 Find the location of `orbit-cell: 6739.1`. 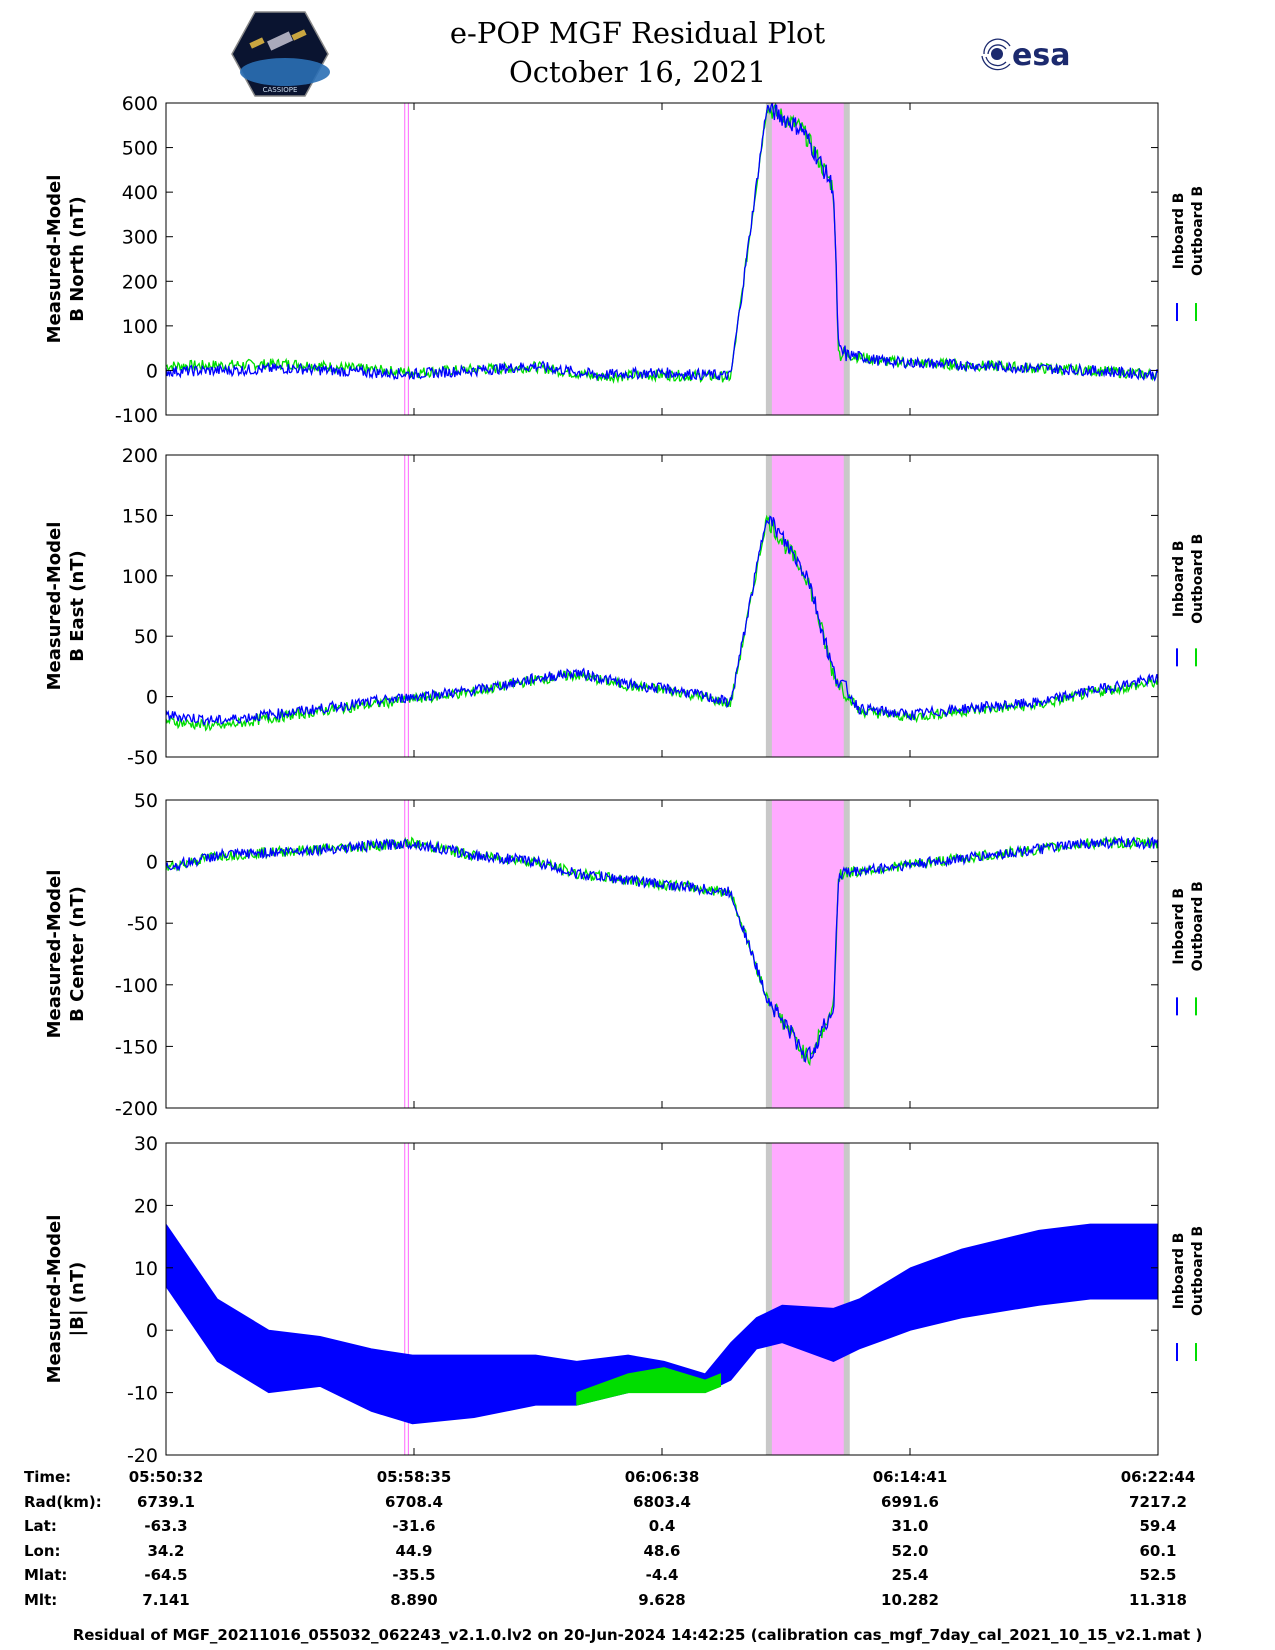

orbit-cell: 6739.1 is located at coordinates (166, 1501).